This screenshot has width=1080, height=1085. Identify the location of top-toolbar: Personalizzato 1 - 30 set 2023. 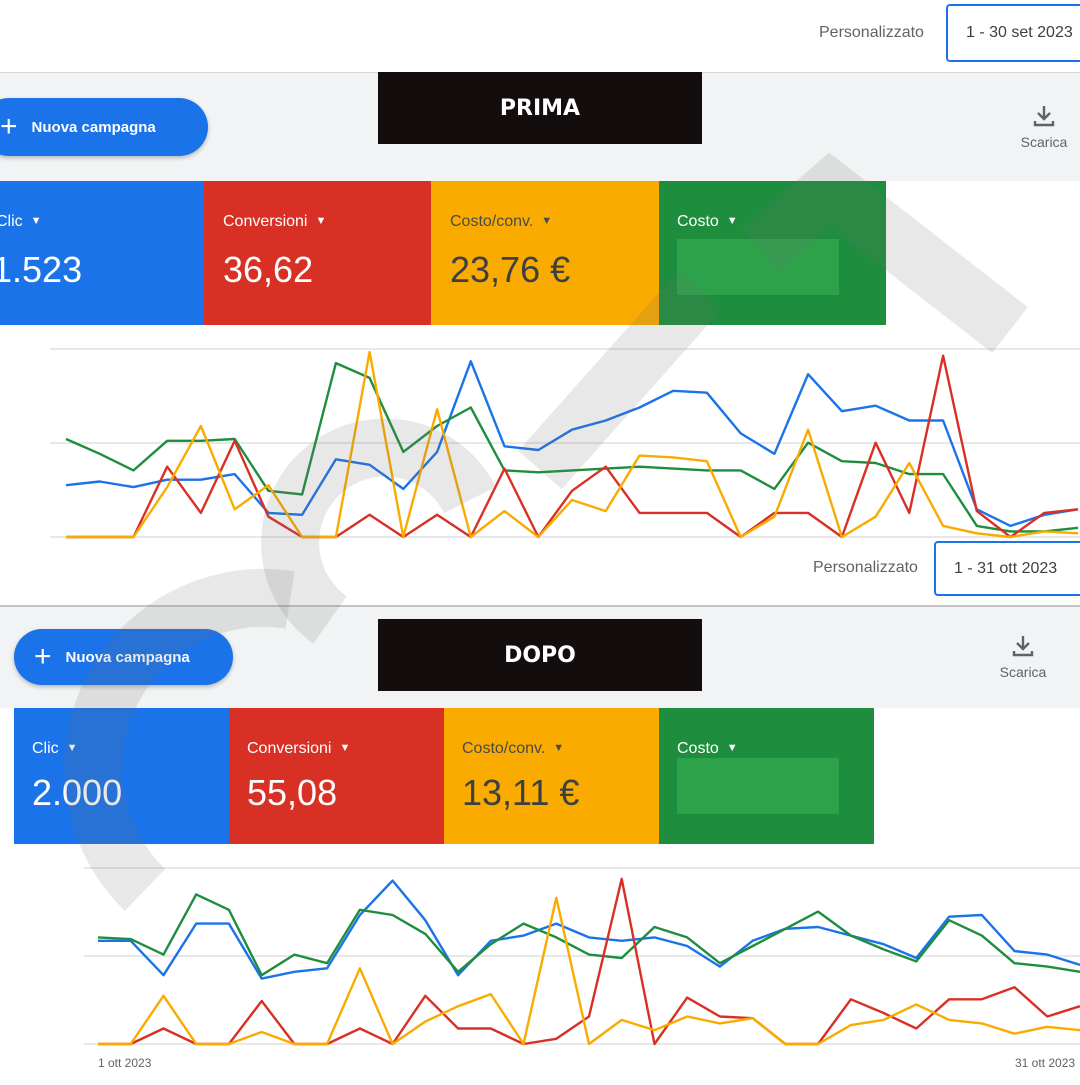
(540, 36).